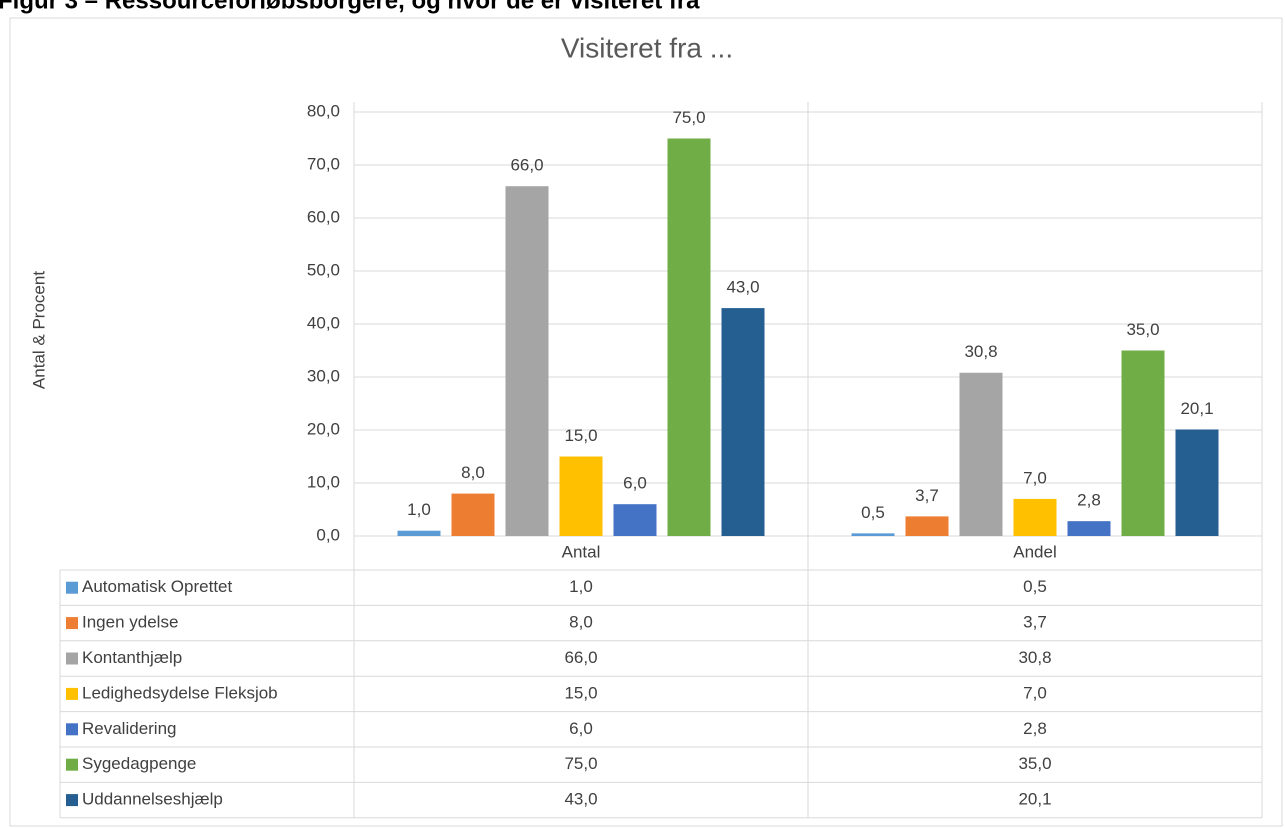  I want to click on data-label: 1,0, so click(419, 509).